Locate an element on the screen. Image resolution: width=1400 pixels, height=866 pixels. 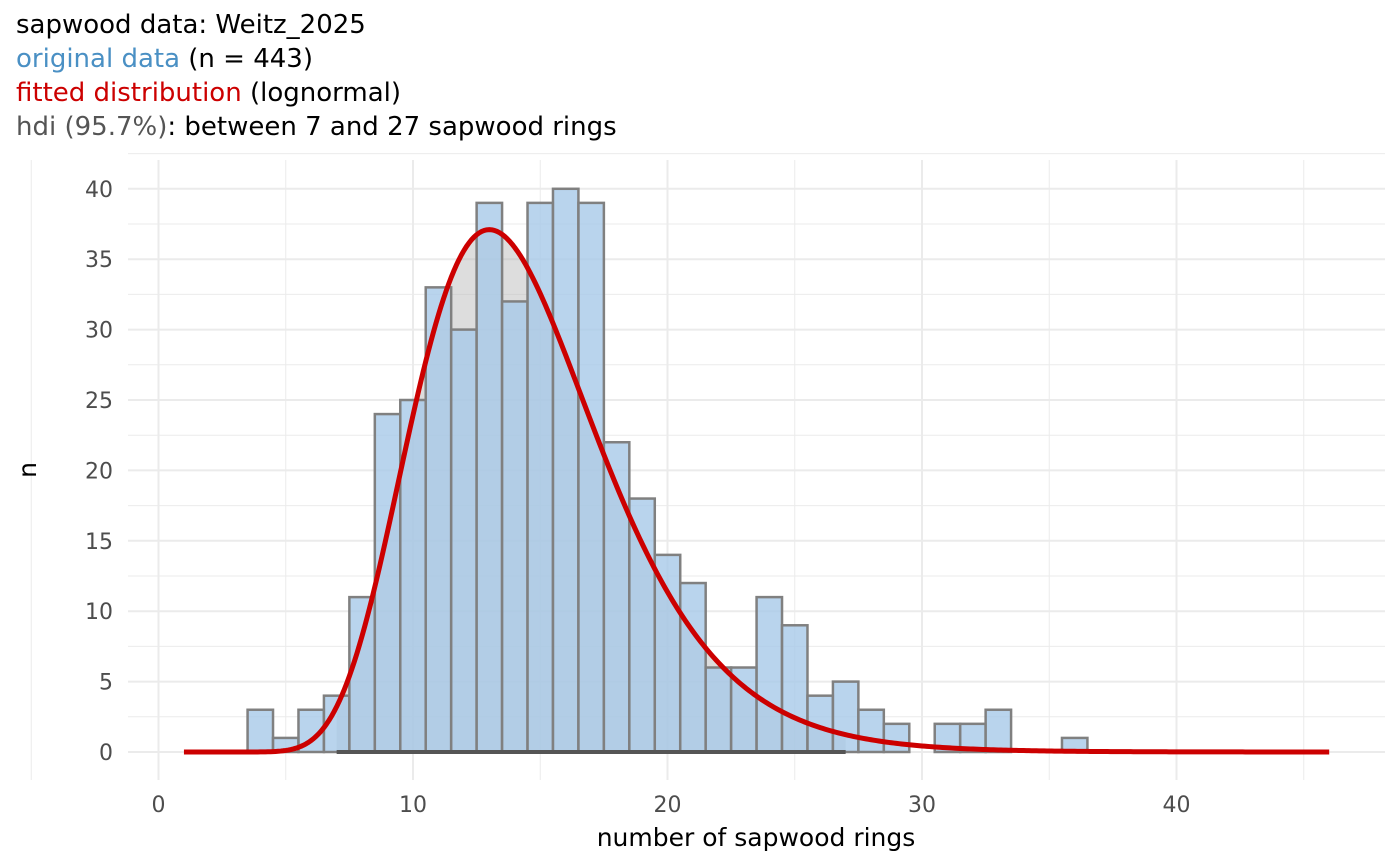
y-tick-label: 20 is located at coordinates (99, 471).